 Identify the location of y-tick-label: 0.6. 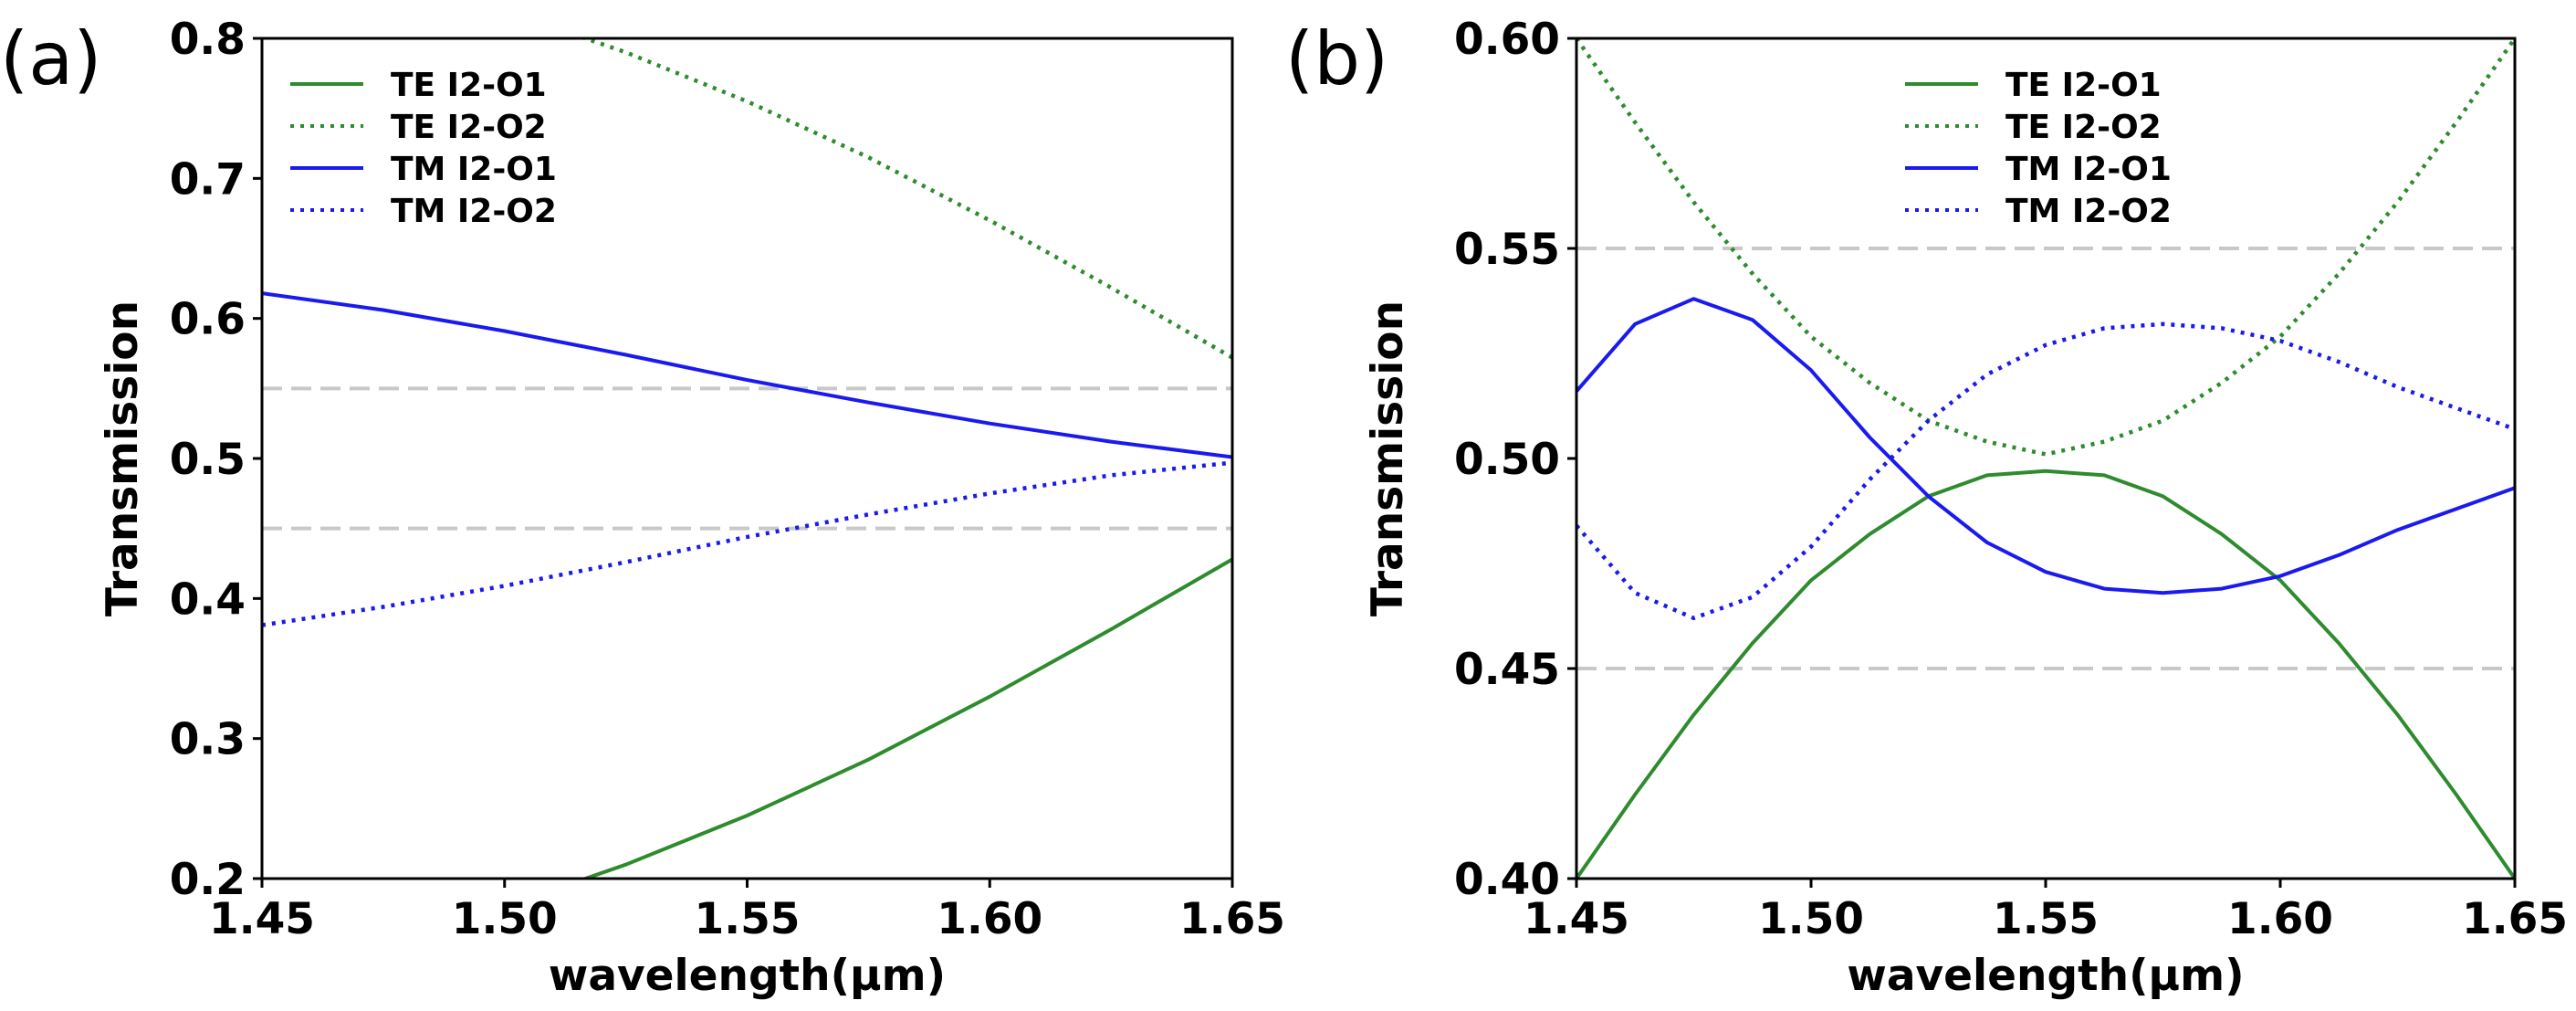
(208, 320).